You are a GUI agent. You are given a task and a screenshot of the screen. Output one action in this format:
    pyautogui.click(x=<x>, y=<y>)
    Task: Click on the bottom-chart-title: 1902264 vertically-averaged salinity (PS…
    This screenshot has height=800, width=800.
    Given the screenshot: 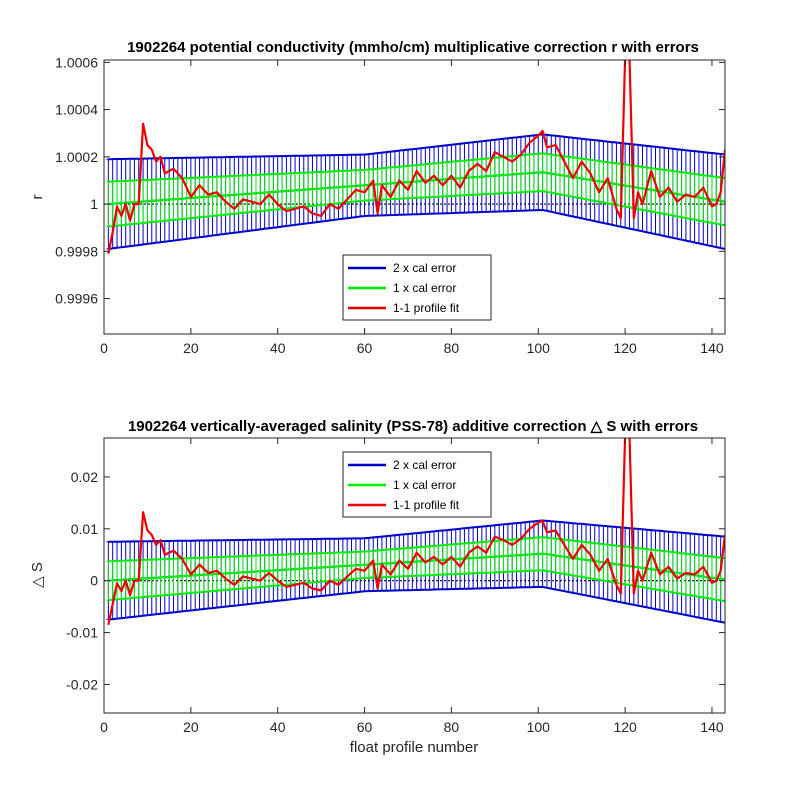 What is the action you would take?
    pyautogui.click(x=413, y=426)
    